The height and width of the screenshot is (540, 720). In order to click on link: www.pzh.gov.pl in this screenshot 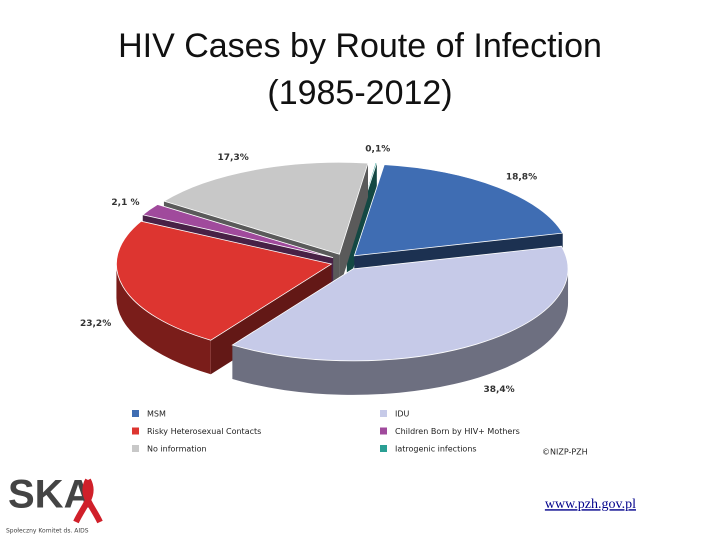, I will do `click(590, 504)`.